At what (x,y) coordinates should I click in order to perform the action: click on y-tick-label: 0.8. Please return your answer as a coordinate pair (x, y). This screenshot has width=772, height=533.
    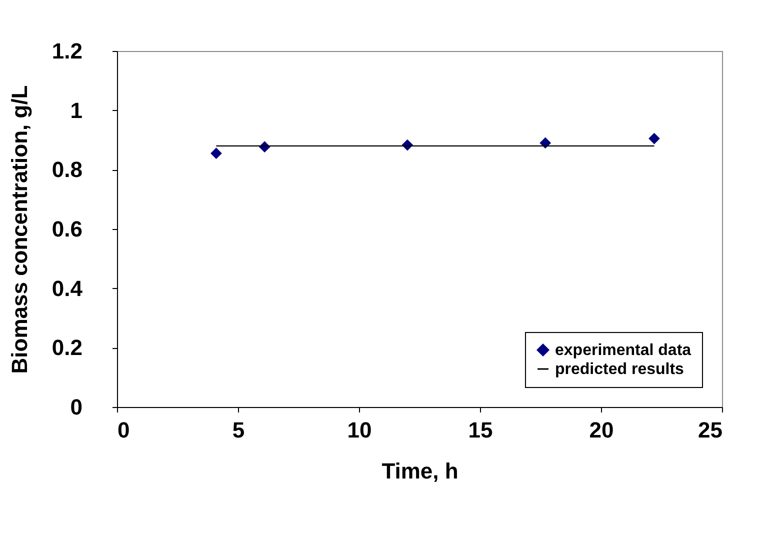
    Looking at the image, I should click on (67, 169).